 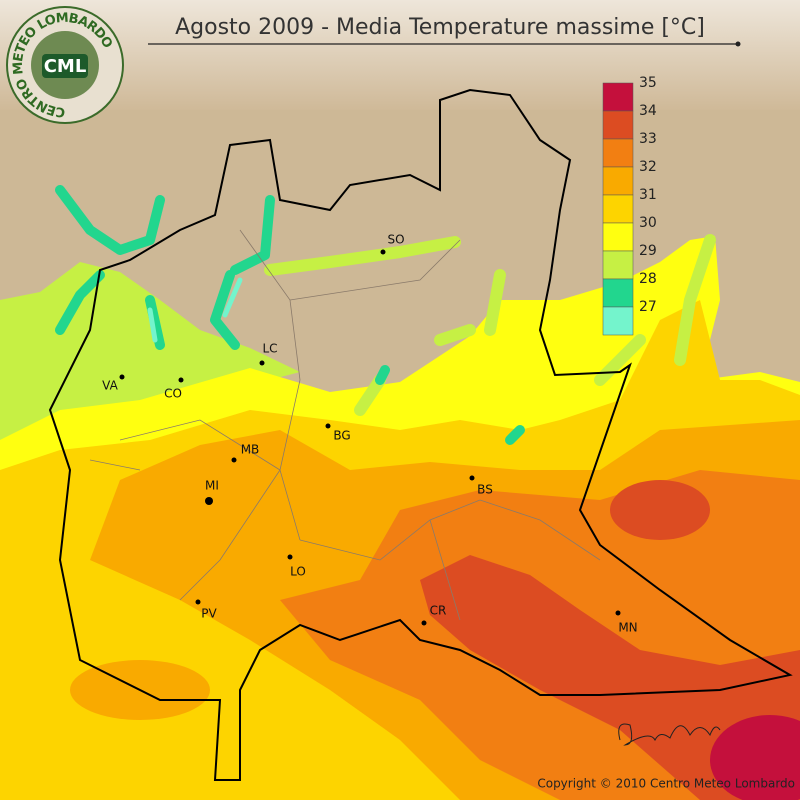 What do you see at coordinates (485, 490) in the screenshot?
I see `city-label: BS` at bounding box center [485, 490].